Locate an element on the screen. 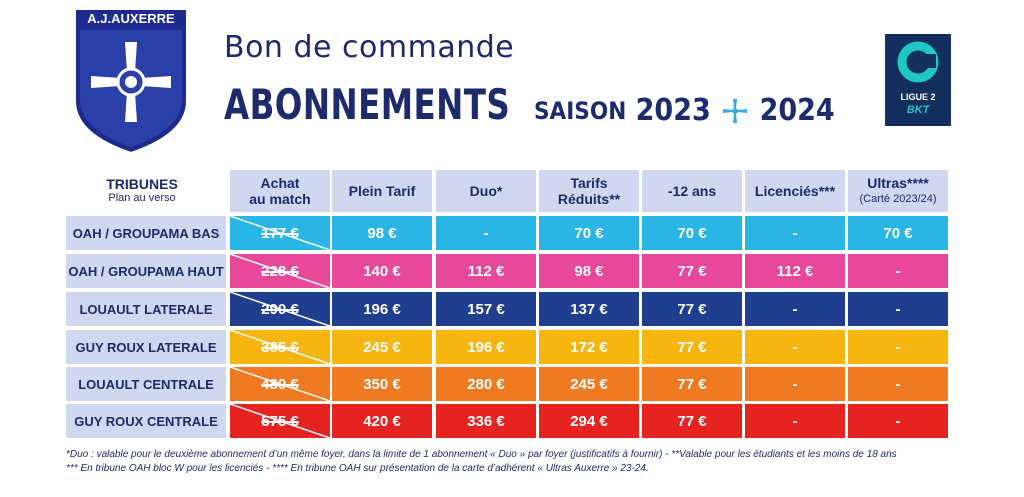  tribune-name: GUY ROUX CENTRALE is located at coordinates (146, 421).